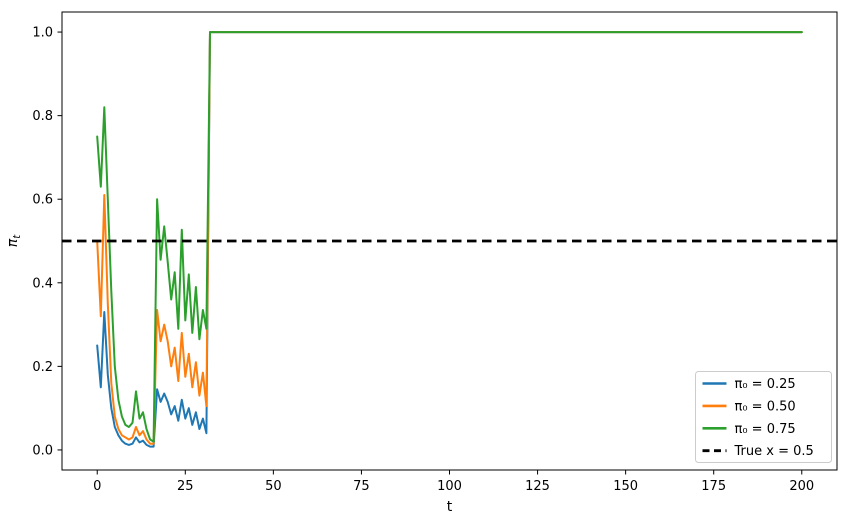 This screenshot has width=846, height=529. Describe the element at coordinates (625, 486) in the screenshot. I see `x-tick-label: 150` at that location.